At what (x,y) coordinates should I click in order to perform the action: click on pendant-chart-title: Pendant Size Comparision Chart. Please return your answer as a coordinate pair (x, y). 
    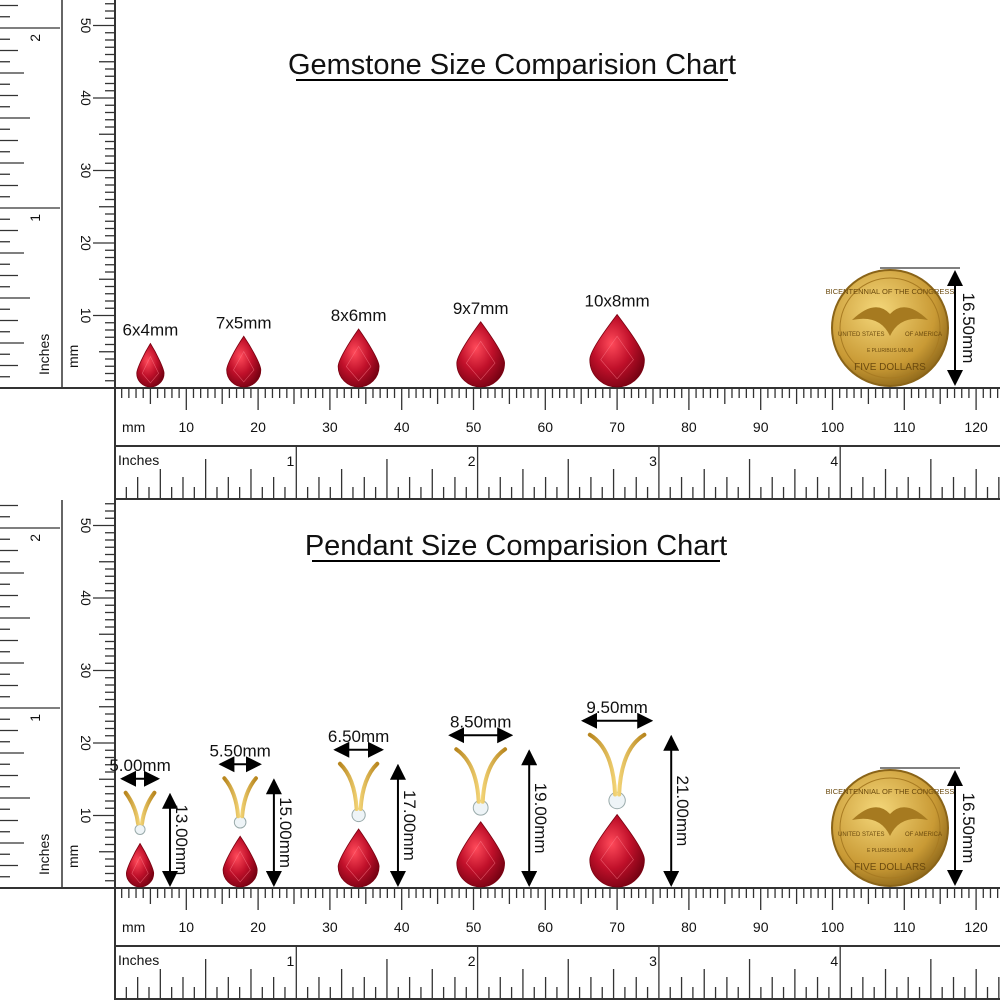
    Looking at the image, I should click on (516, 546).